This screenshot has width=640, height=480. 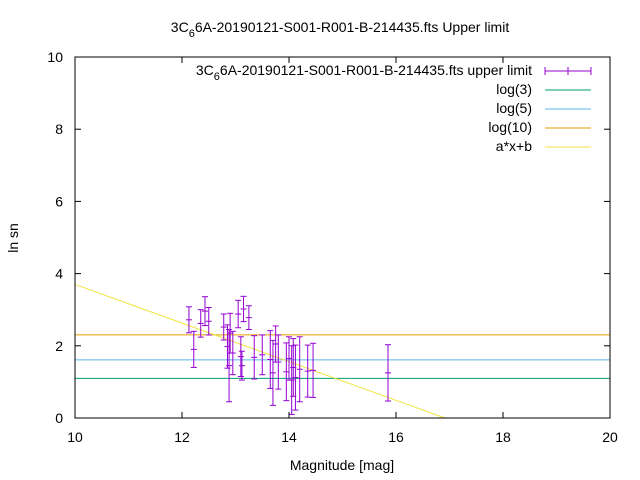 What do you see at coordinates (59, 346) in the screenshot?
I see `y-tick-label: 2` at bounding box center [59, 346].